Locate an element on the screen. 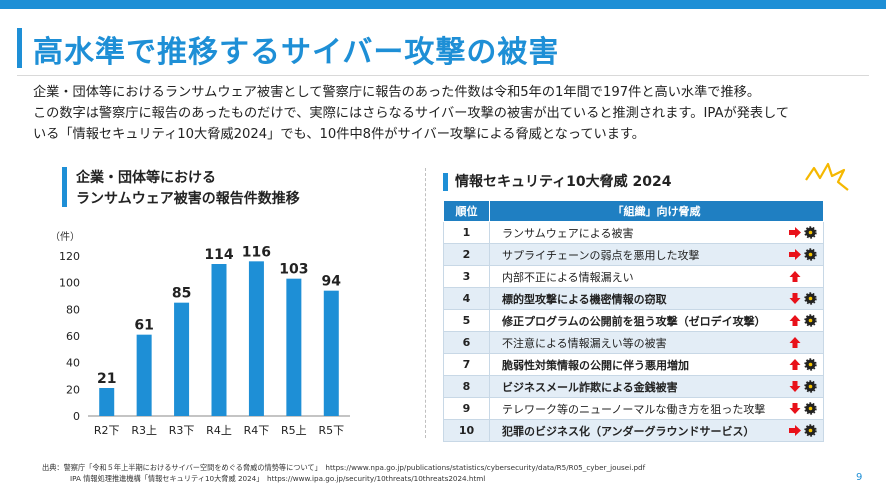 The image size is (886, 493). burst-icon is located at coordinates (827, 176).